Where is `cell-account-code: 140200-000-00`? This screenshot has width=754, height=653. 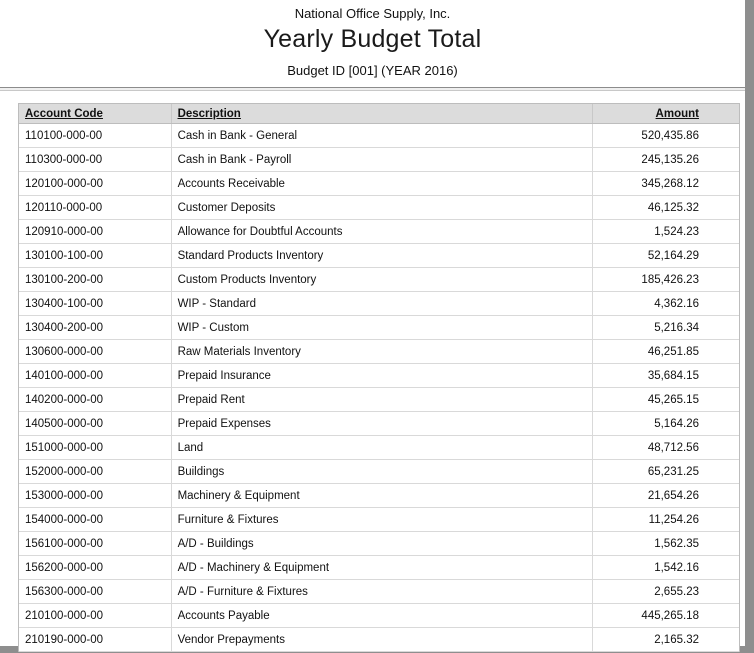
cell-account-code: 140200-000-00 is located at coordinates (64, 399).